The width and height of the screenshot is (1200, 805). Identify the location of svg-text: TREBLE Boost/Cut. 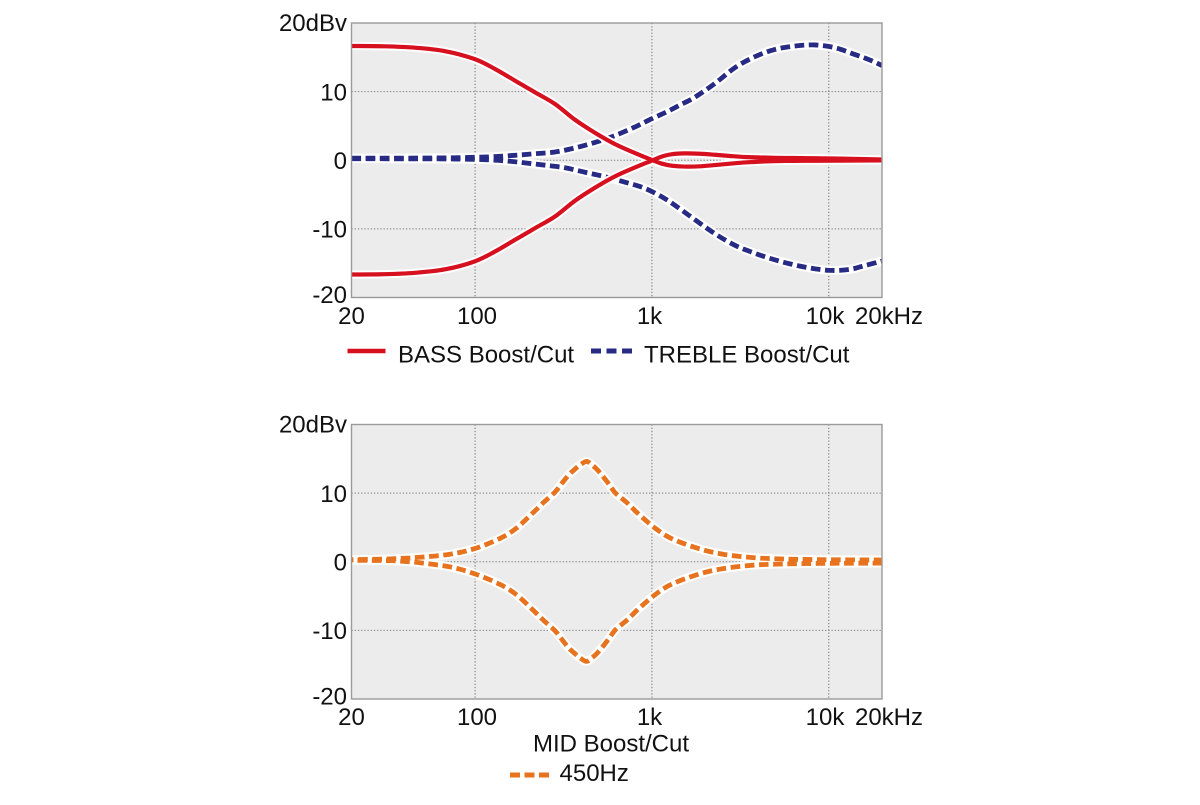
(747, 355).